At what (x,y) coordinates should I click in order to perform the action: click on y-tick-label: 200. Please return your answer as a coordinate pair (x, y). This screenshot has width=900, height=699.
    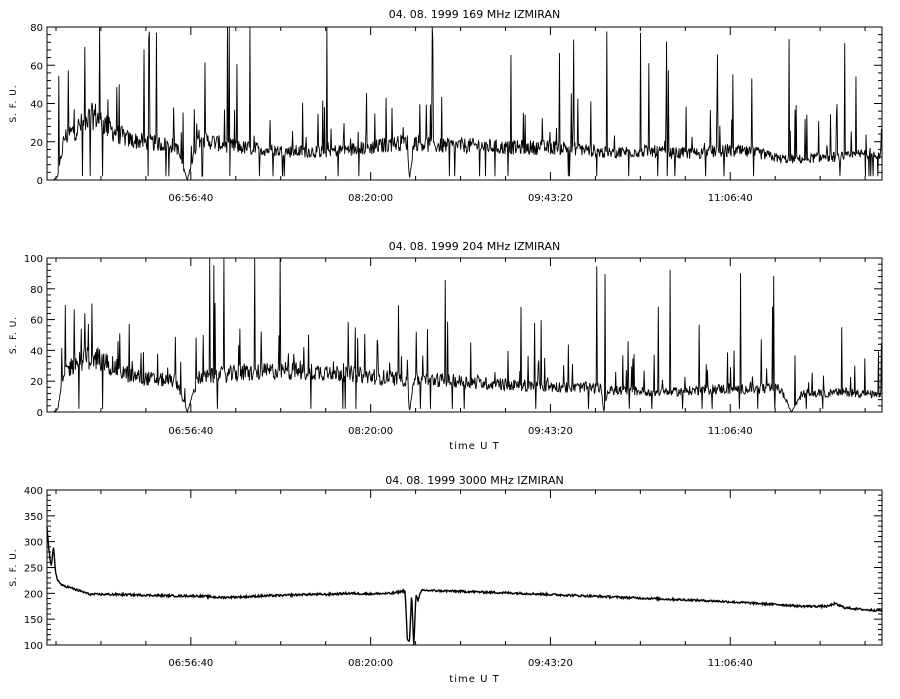
    Looking at the image, I should click on (33, 594).